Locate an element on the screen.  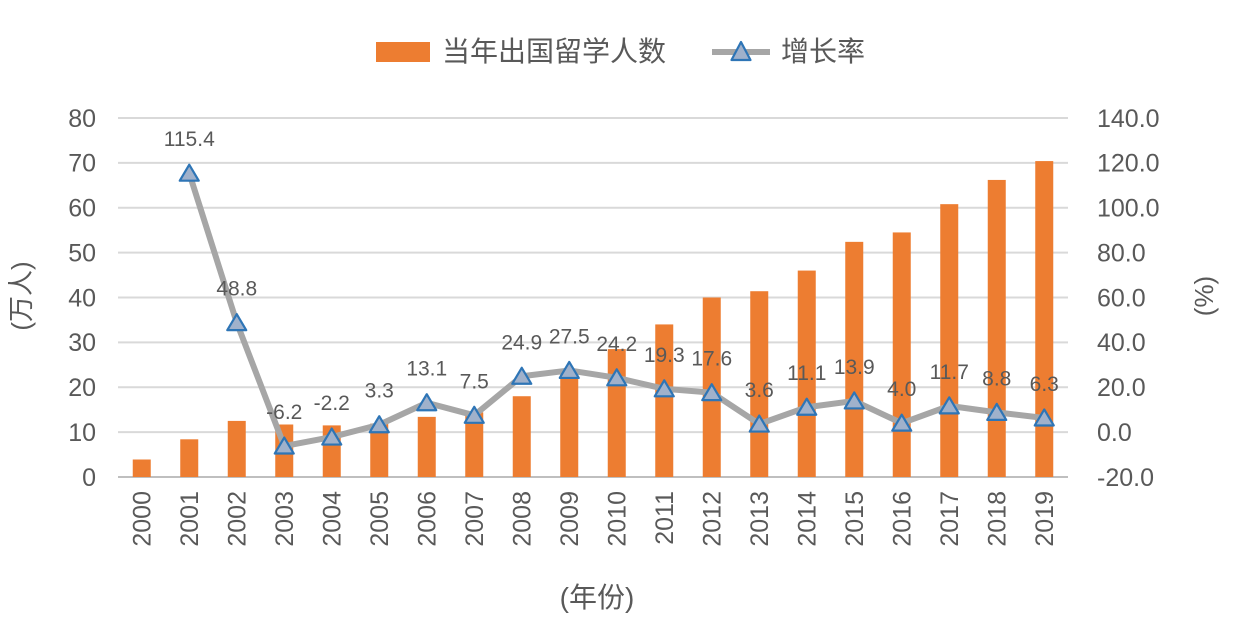
legend-label-bar-series: 当年出国留学人数 is located at coordinates (553, 51).